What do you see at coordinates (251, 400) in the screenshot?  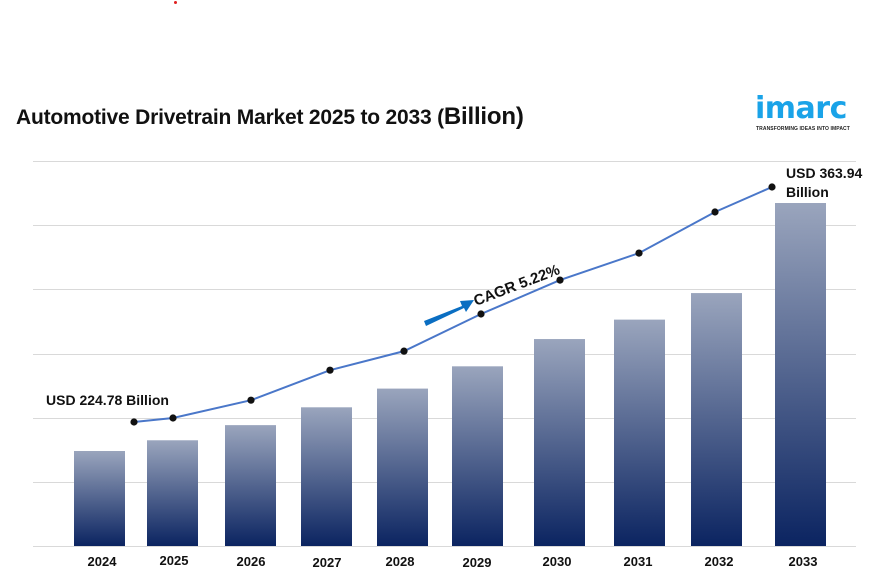 I see `trend-point-2026` at bounding box center [251, 400].